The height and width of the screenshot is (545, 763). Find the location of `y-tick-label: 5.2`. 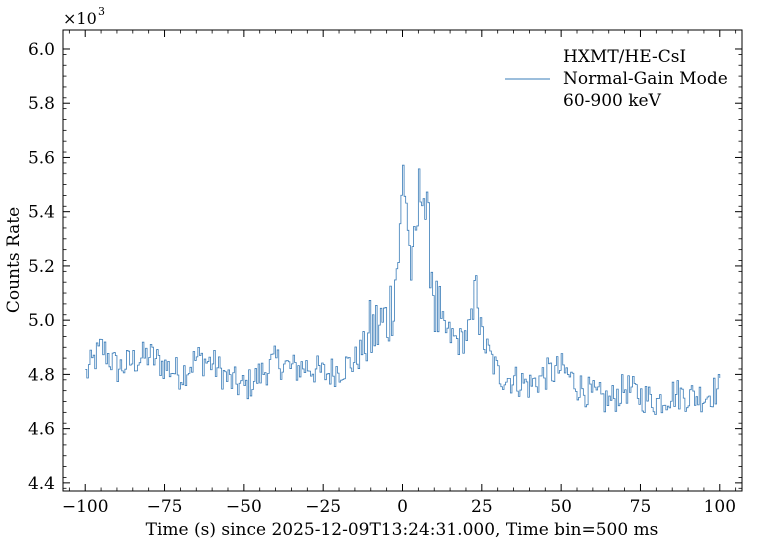

y-tick-label: 5.2 is located at coordinates (41, 267).